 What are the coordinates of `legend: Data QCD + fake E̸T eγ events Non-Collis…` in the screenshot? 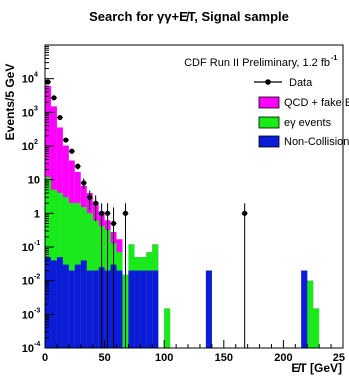 It's located at (301, 112).